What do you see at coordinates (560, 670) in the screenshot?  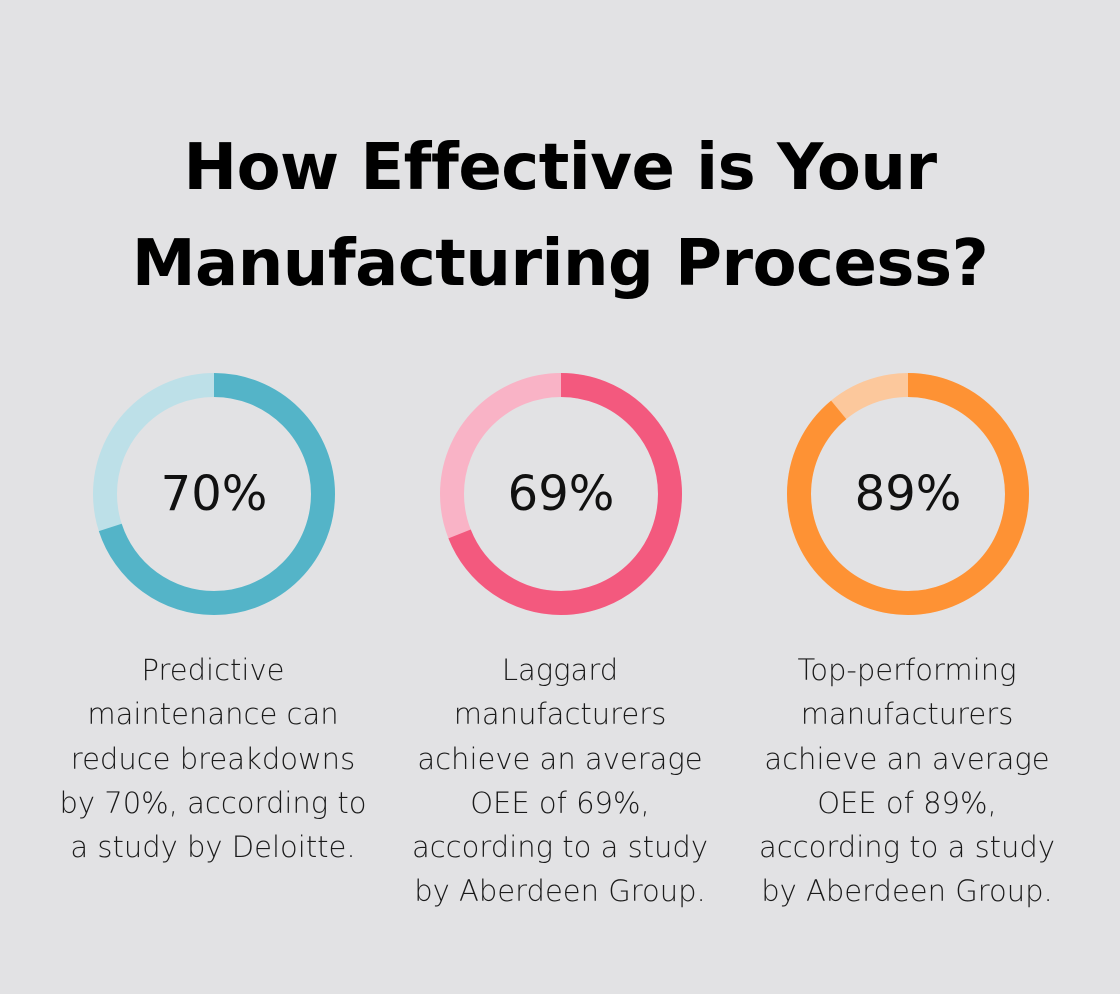 I see `description-line: Laggard` at bounding box center [560, 670].